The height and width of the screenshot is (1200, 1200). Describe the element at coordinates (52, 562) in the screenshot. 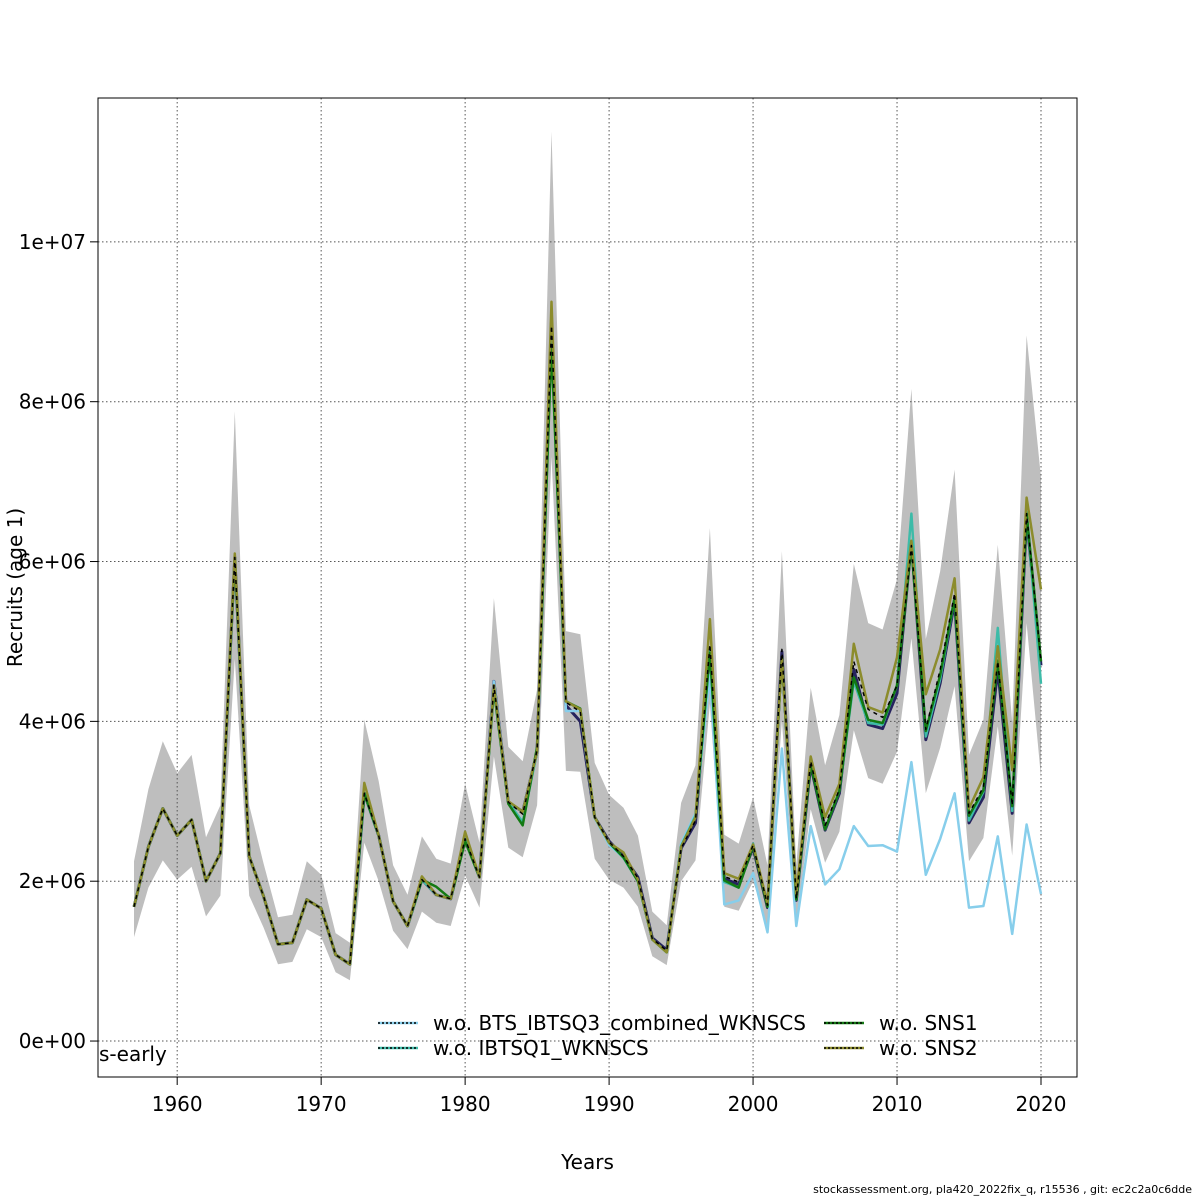

I see `y-tick-label-3: 6e+06` at that location.